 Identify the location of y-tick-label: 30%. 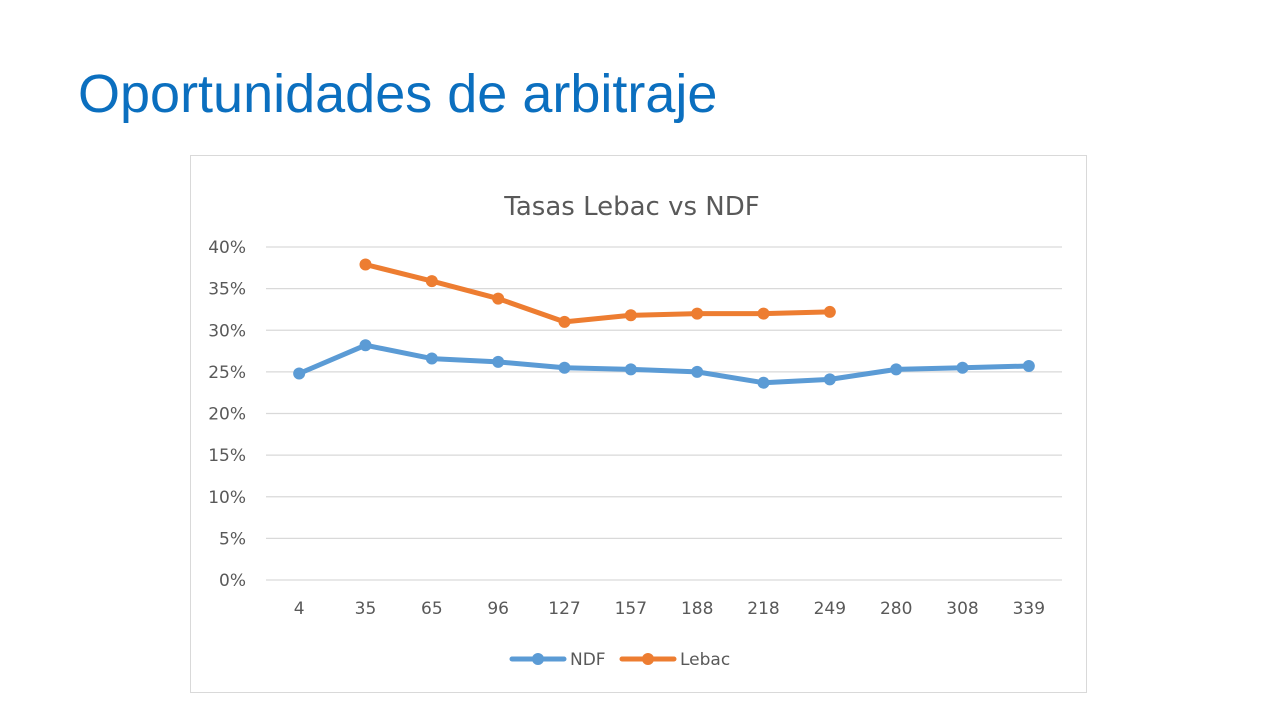
(227, 331).